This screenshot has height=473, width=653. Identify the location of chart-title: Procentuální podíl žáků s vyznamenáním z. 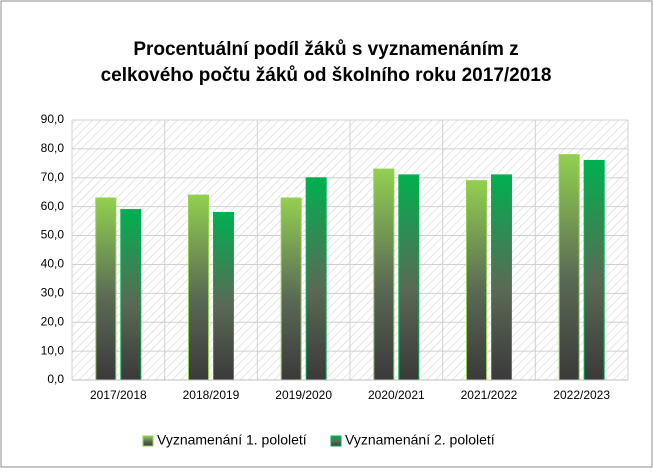
(325, 49).